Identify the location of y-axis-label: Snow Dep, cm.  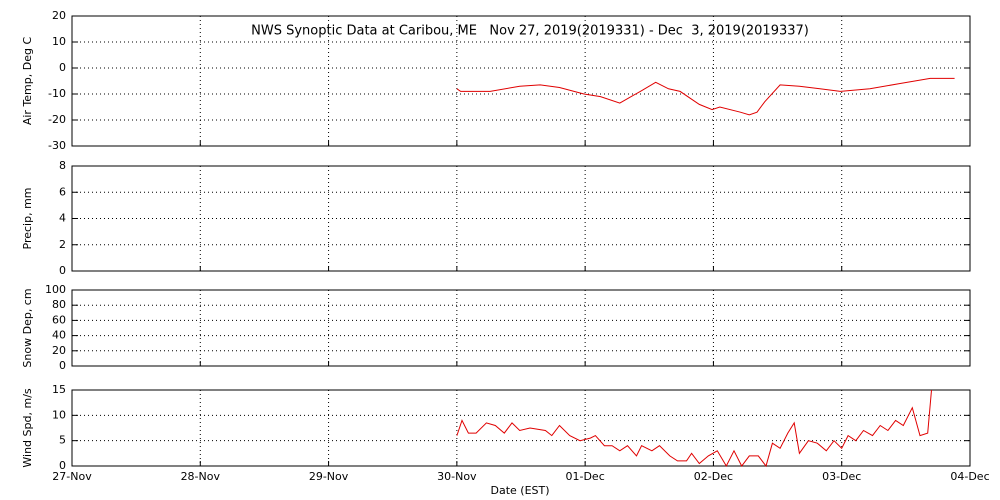
(27, 327).